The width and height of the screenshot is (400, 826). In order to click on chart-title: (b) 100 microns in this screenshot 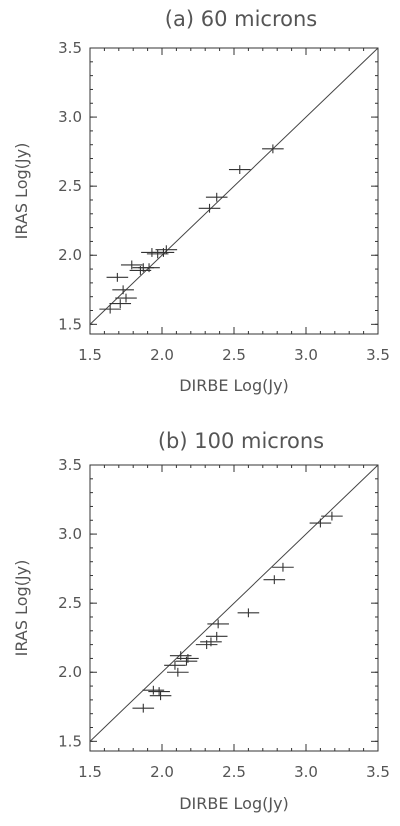, I will do `click(241, 441)`.